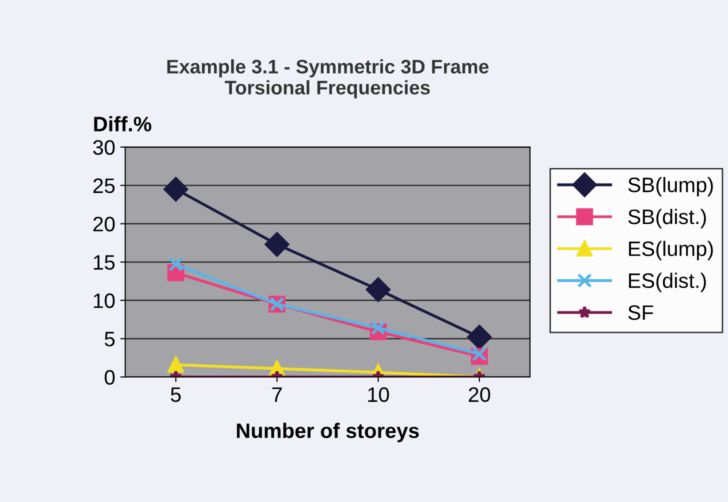  Describe the element at coordinates (104, 300) in the screenshot. I see `y-tick-label: 10` at that location.